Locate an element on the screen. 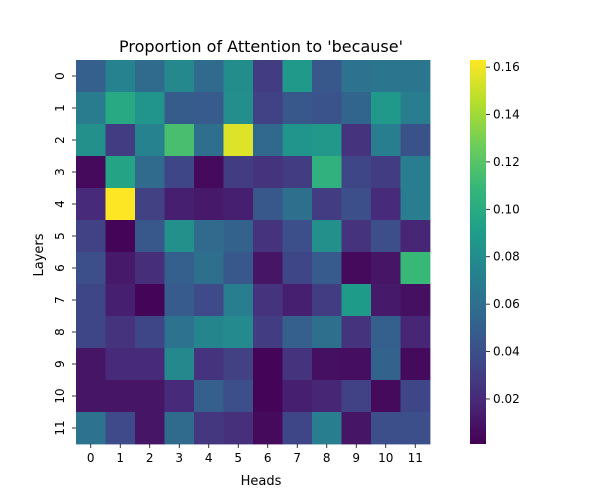 This screenshot has height=500, width=600. y-tick-label: 3 is located at coordinates (60, 172).